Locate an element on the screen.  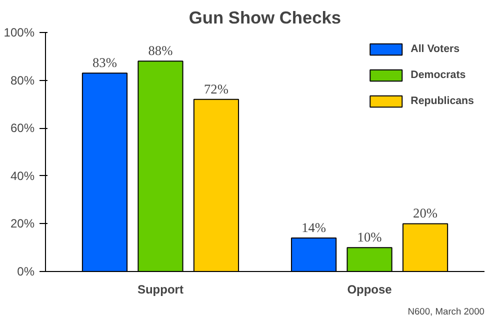
x-tick-label: Support is located at coordinates (160, 289).